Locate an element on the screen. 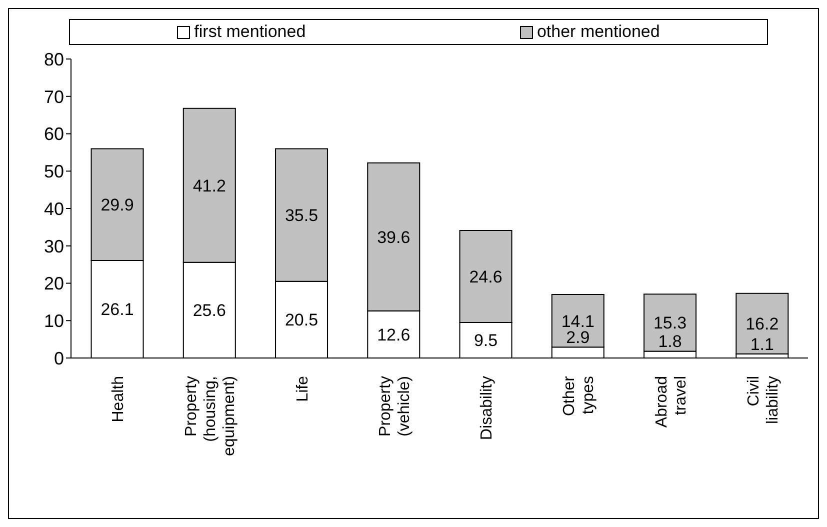 This screenshot has width=827, height=527. x-tick-label: Abroad travel is located at coordinates (671, 402).